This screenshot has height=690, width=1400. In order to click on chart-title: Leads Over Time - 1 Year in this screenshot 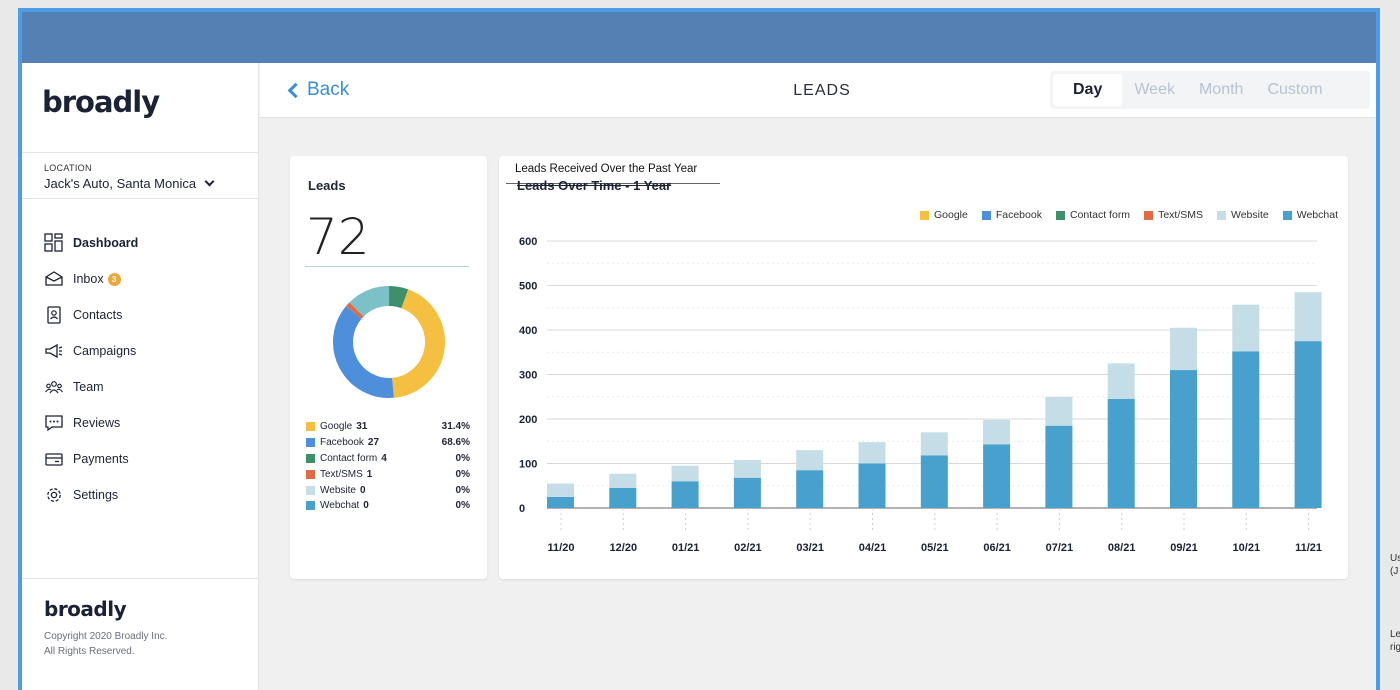, I will do `click(594, 185)`.